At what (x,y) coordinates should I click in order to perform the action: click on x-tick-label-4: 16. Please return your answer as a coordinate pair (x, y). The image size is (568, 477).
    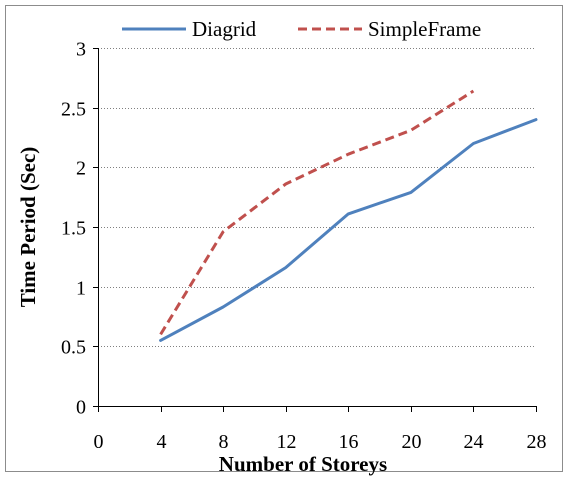
    Looking at the image, I should click on (349, 442).